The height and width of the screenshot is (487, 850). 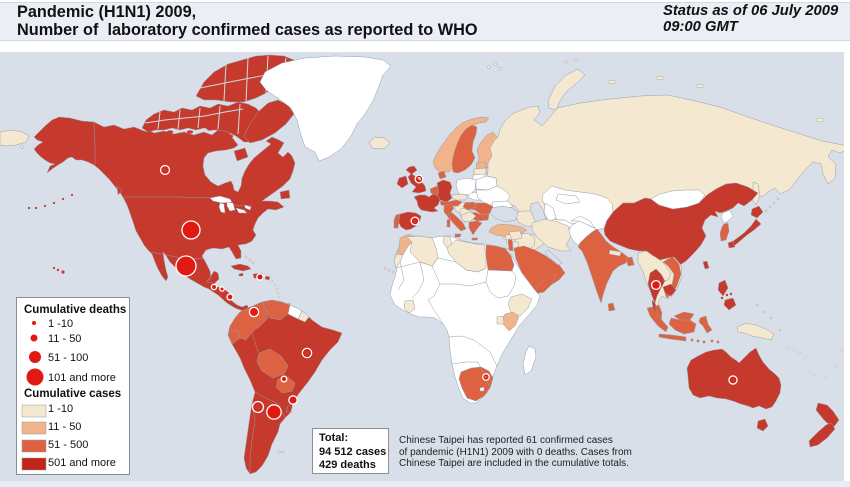 What do you see at coordinates (72, 394) in the screenshot?
I see `svg-text: Cumulative cases` at bounding box center [72, 394].